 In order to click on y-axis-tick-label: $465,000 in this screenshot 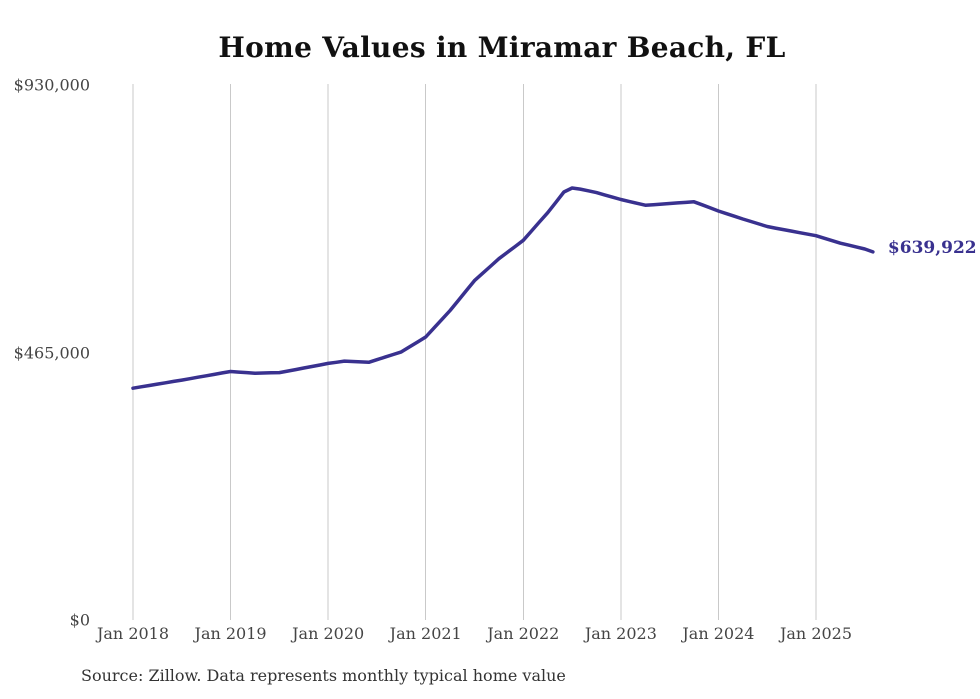, I will do `click(51, 352)`.